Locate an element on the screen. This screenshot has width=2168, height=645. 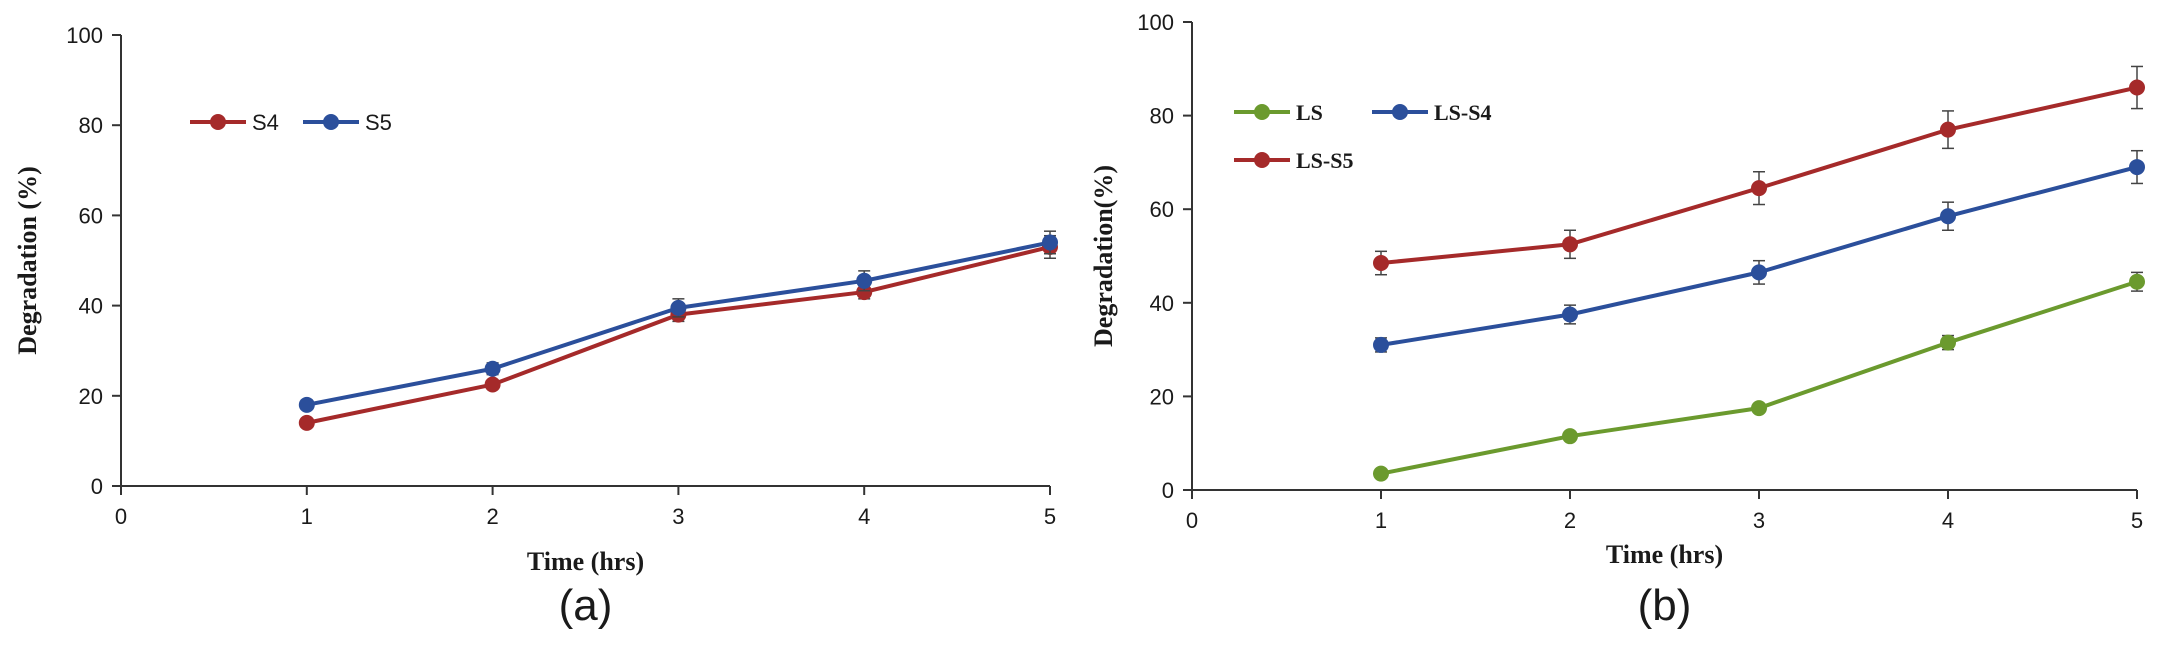
a-y-tick-label: 60 is located at coordinates (91, 215).